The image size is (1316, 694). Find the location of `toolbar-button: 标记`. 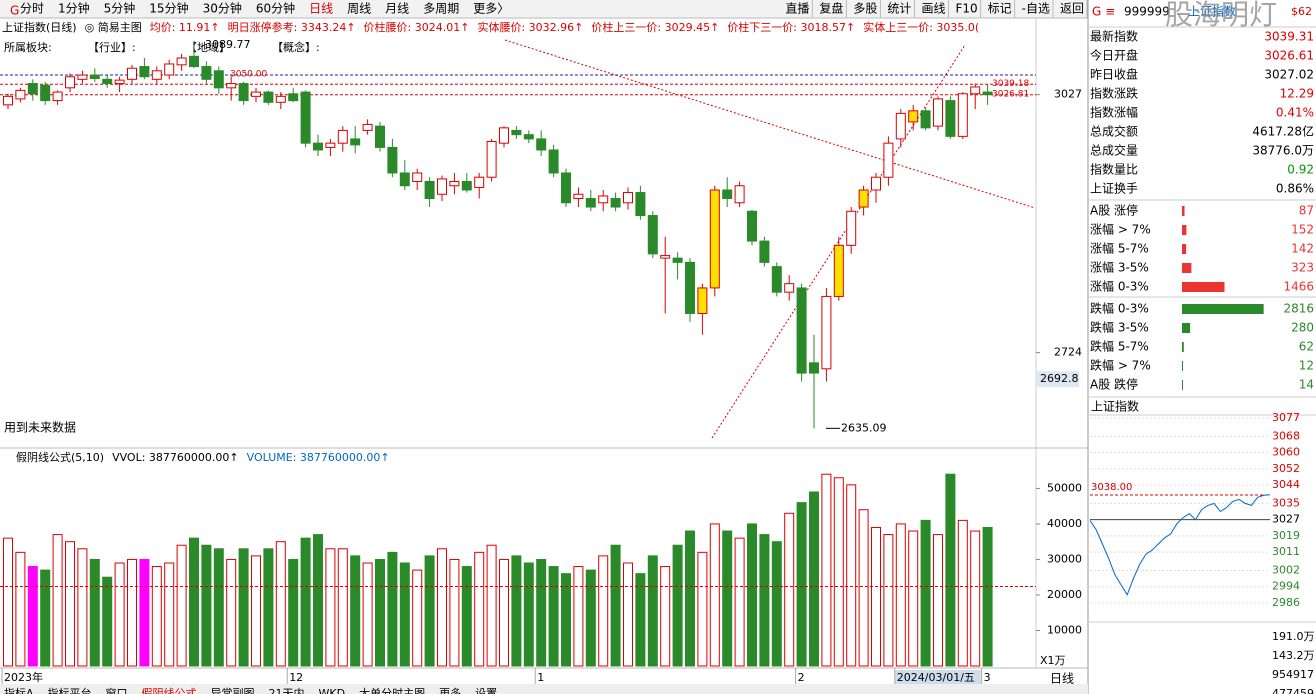

toolbar-button: 标记 is located at coordinates (1000, 9).